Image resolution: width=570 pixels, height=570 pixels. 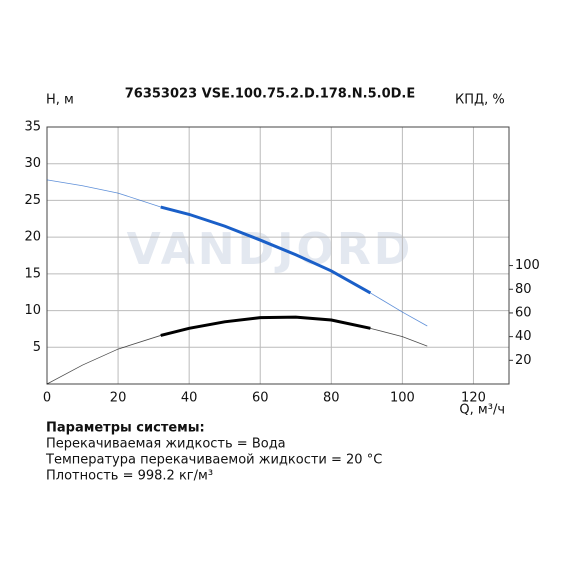 What do you see at coordinates (402, 398) in the screenshot?
I see `x-tick-label: 100` at bounding box center [402, 398].